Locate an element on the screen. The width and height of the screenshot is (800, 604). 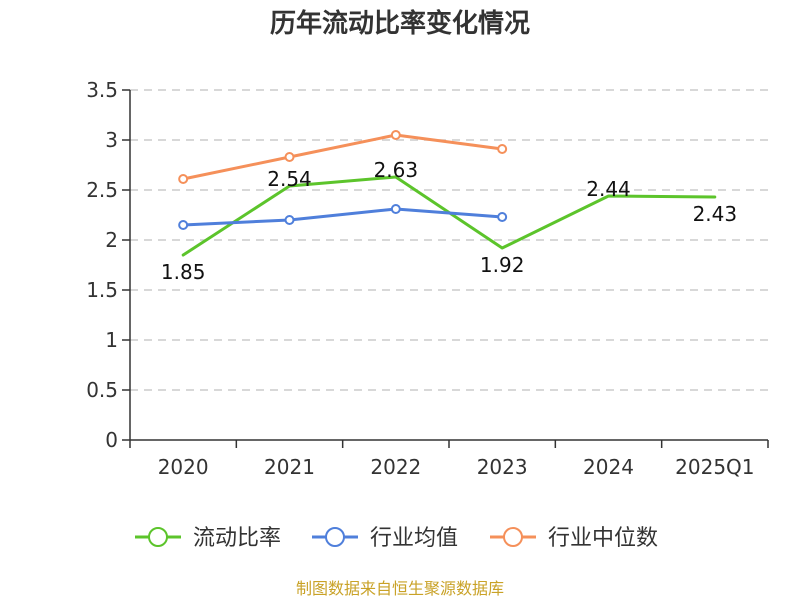
y-tick-label: 0 is located at coordinates (111, 440).